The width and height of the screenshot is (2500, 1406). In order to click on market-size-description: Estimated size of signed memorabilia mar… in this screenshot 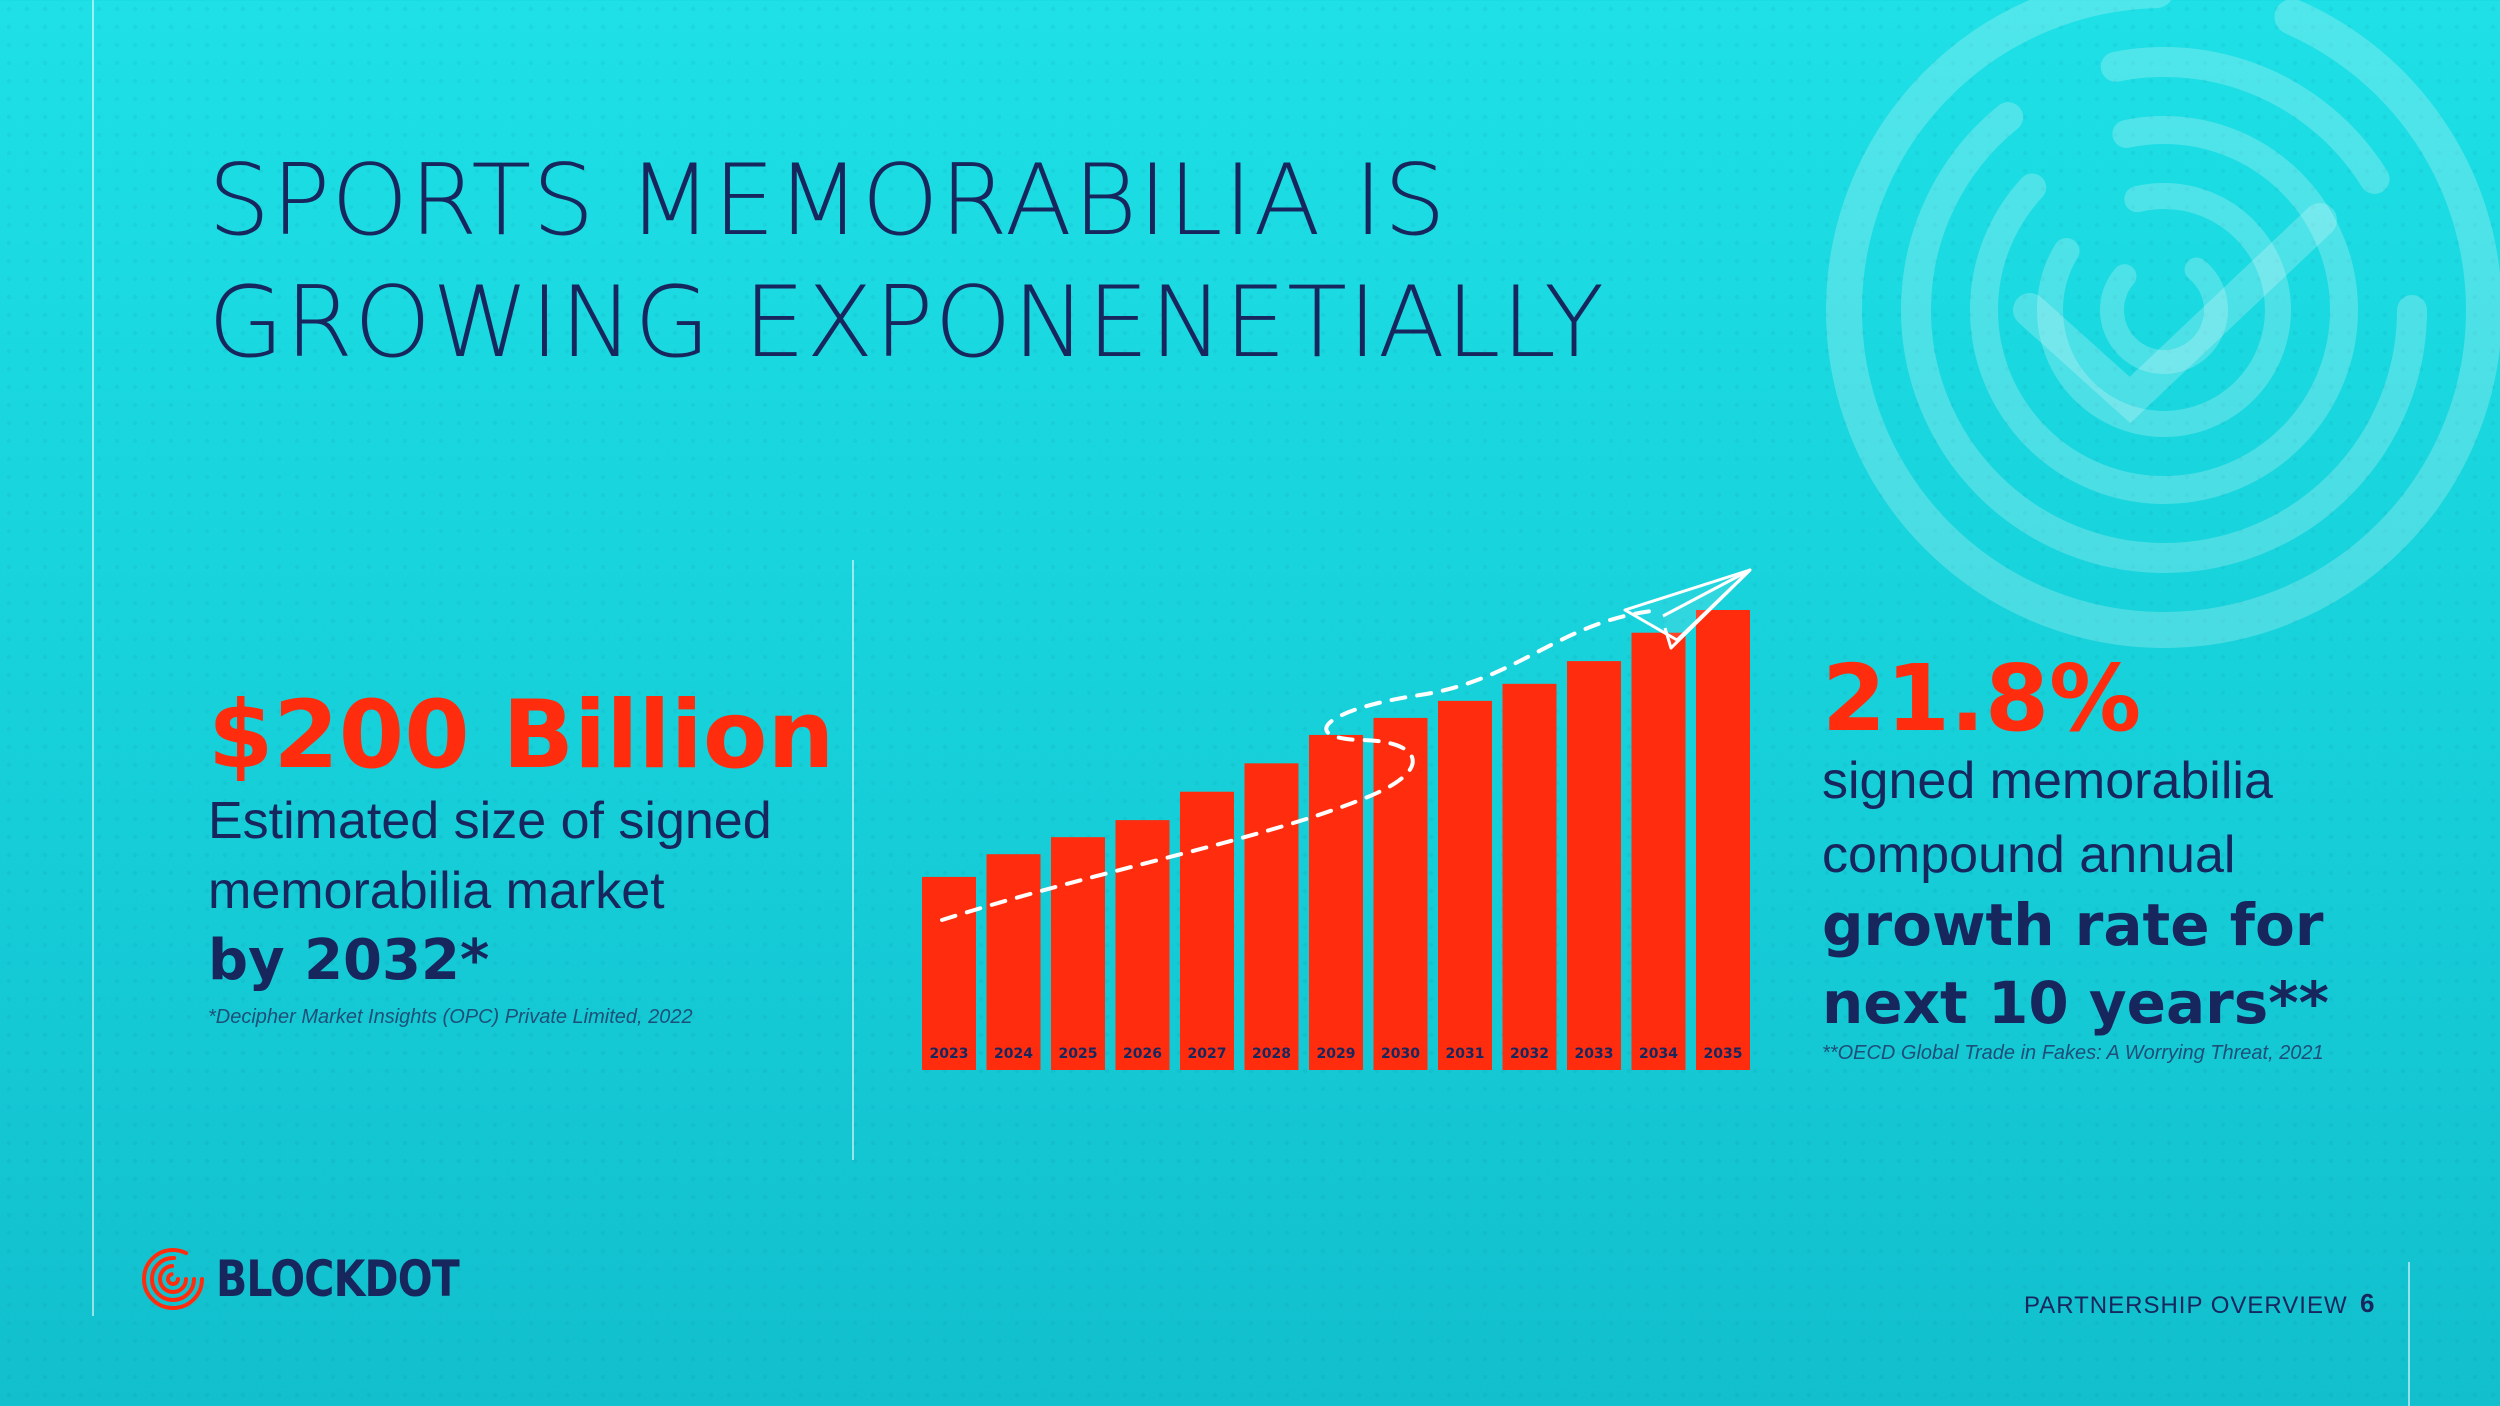, I will do `click(490, 856)`.